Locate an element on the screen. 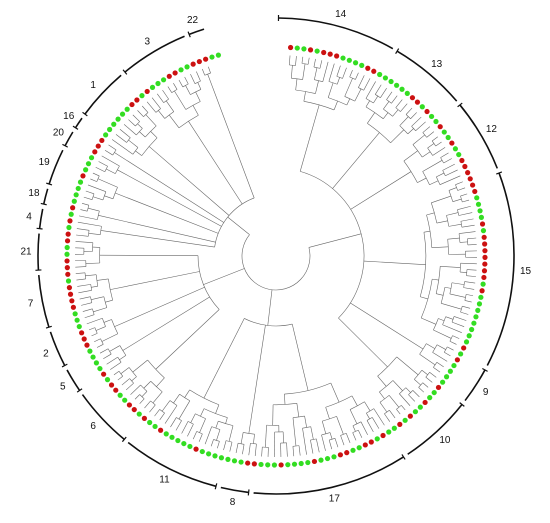  clade-label: 2 is located at coordinates (46, 353).